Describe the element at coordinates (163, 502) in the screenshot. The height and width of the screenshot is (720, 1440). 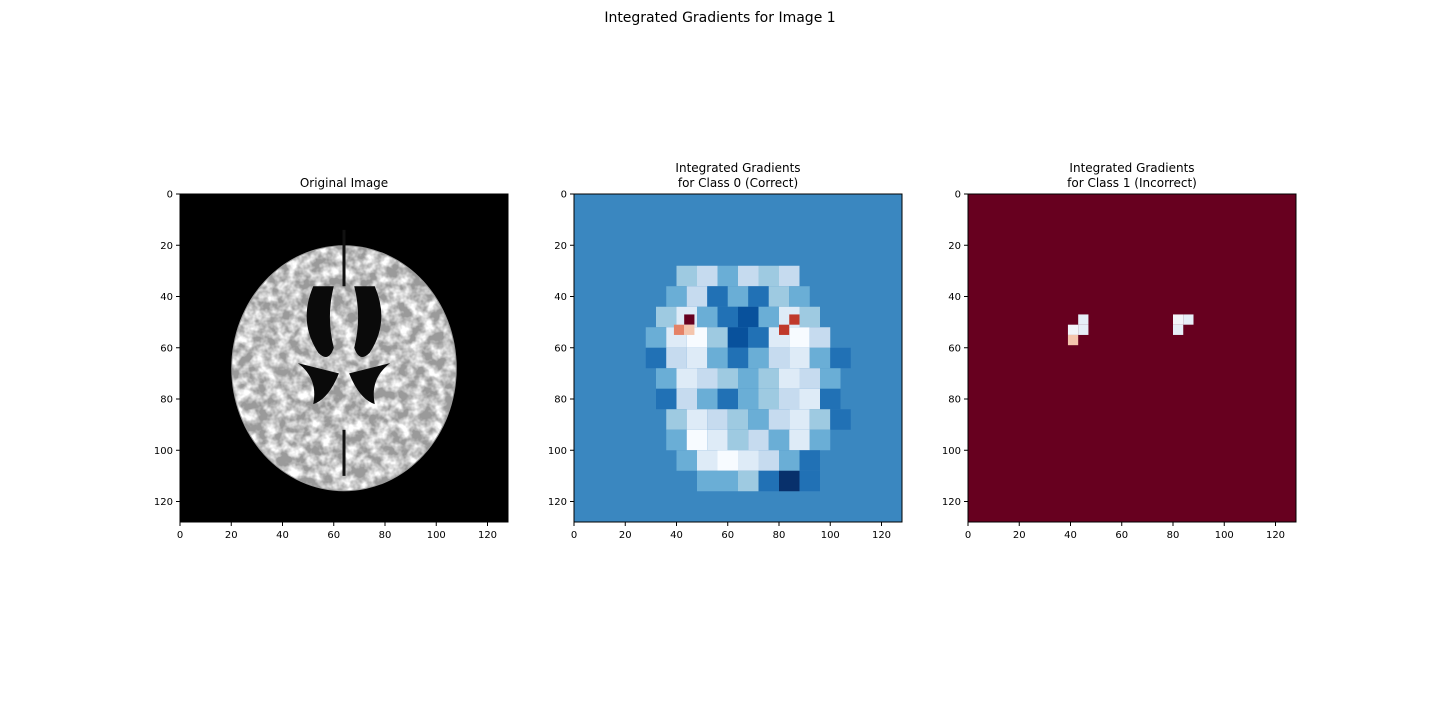
I see `y-tick-label: 120` at that location.